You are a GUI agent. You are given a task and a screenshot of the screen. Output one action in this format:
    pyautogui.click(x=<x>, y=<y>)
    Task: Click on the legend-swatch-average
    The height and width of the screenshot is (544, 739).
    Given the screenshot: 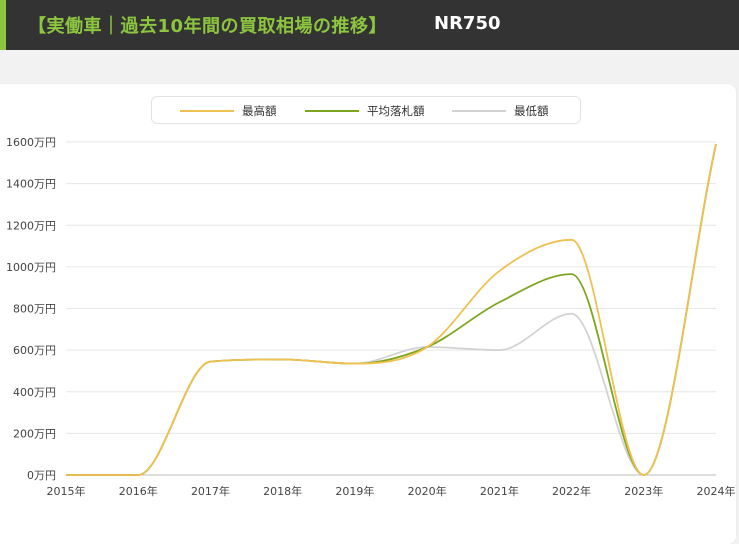 What is the action you would take?
    pyautogui.click(x=332, y=111)
    